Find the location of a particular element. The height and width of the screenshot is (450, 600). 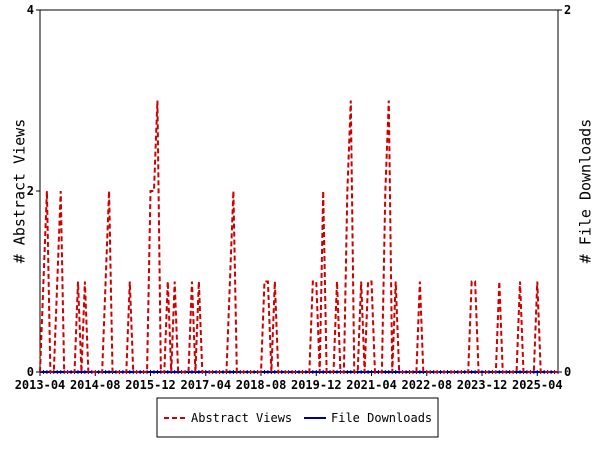

y2-tick-label: 2 is located at coordinates (567, 10).